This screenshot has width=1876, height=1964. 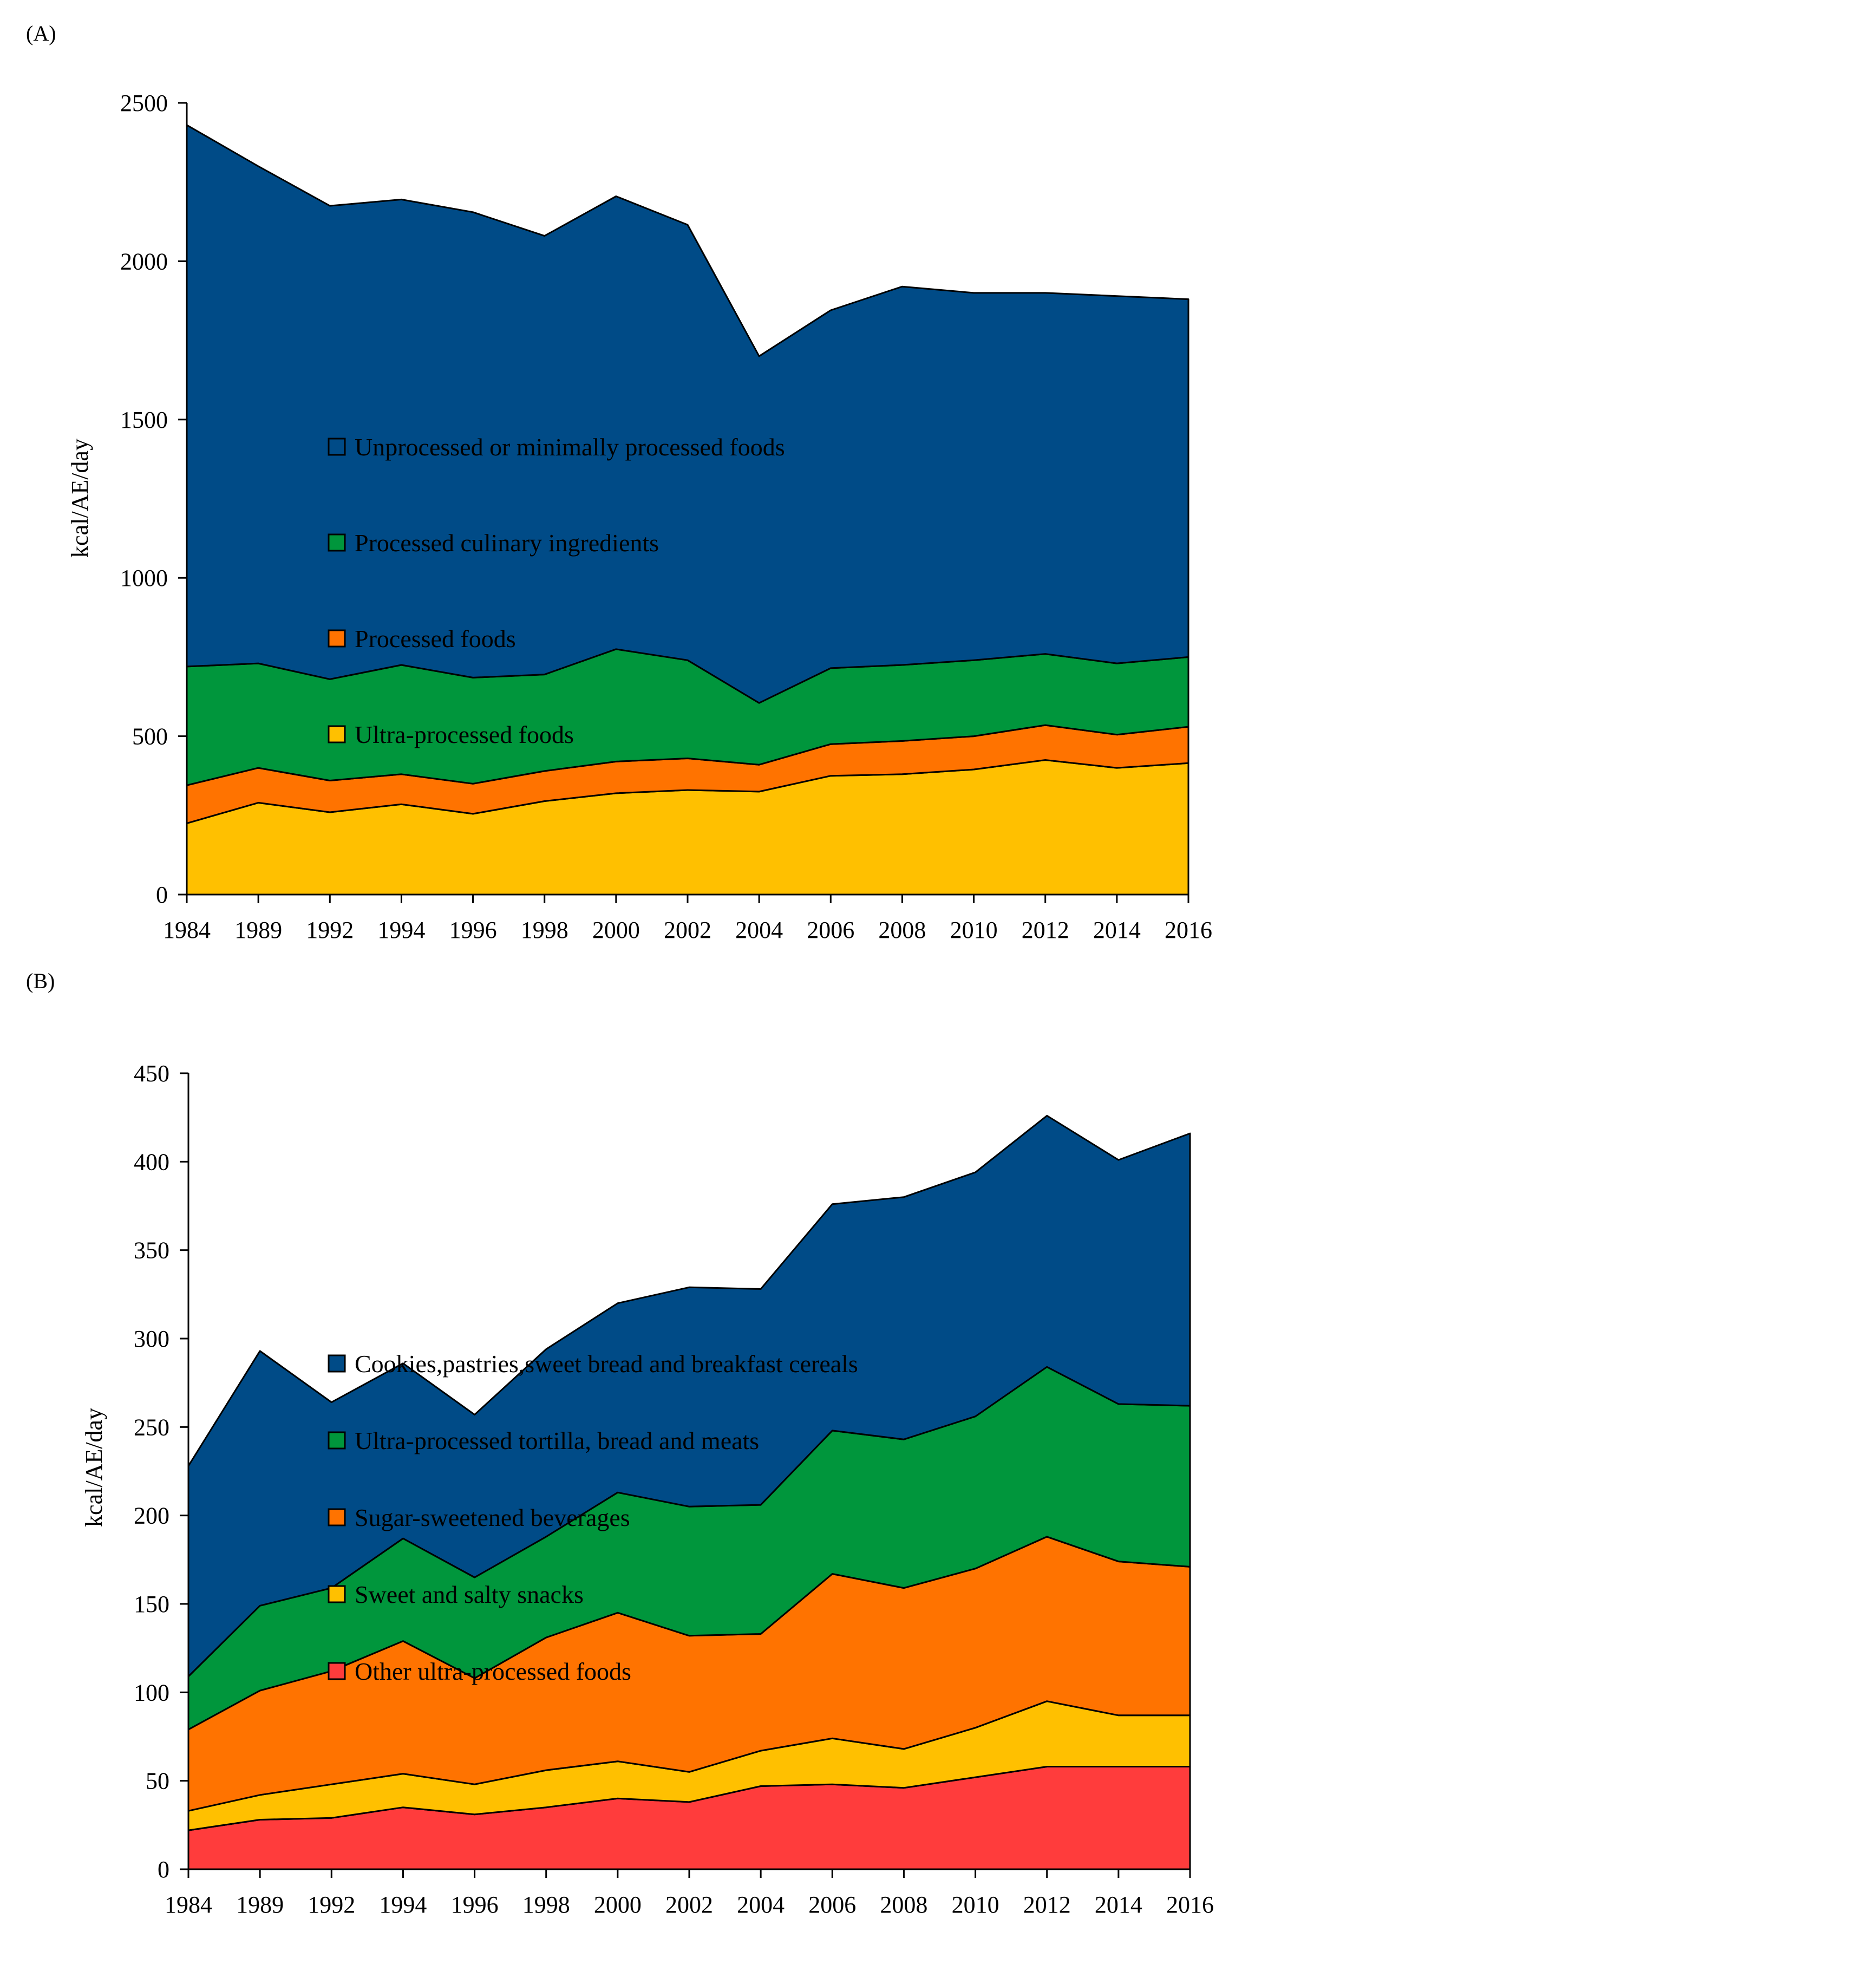 I want to click on panel-b-y-tick-label: 50, so click(x=158, y=1782).